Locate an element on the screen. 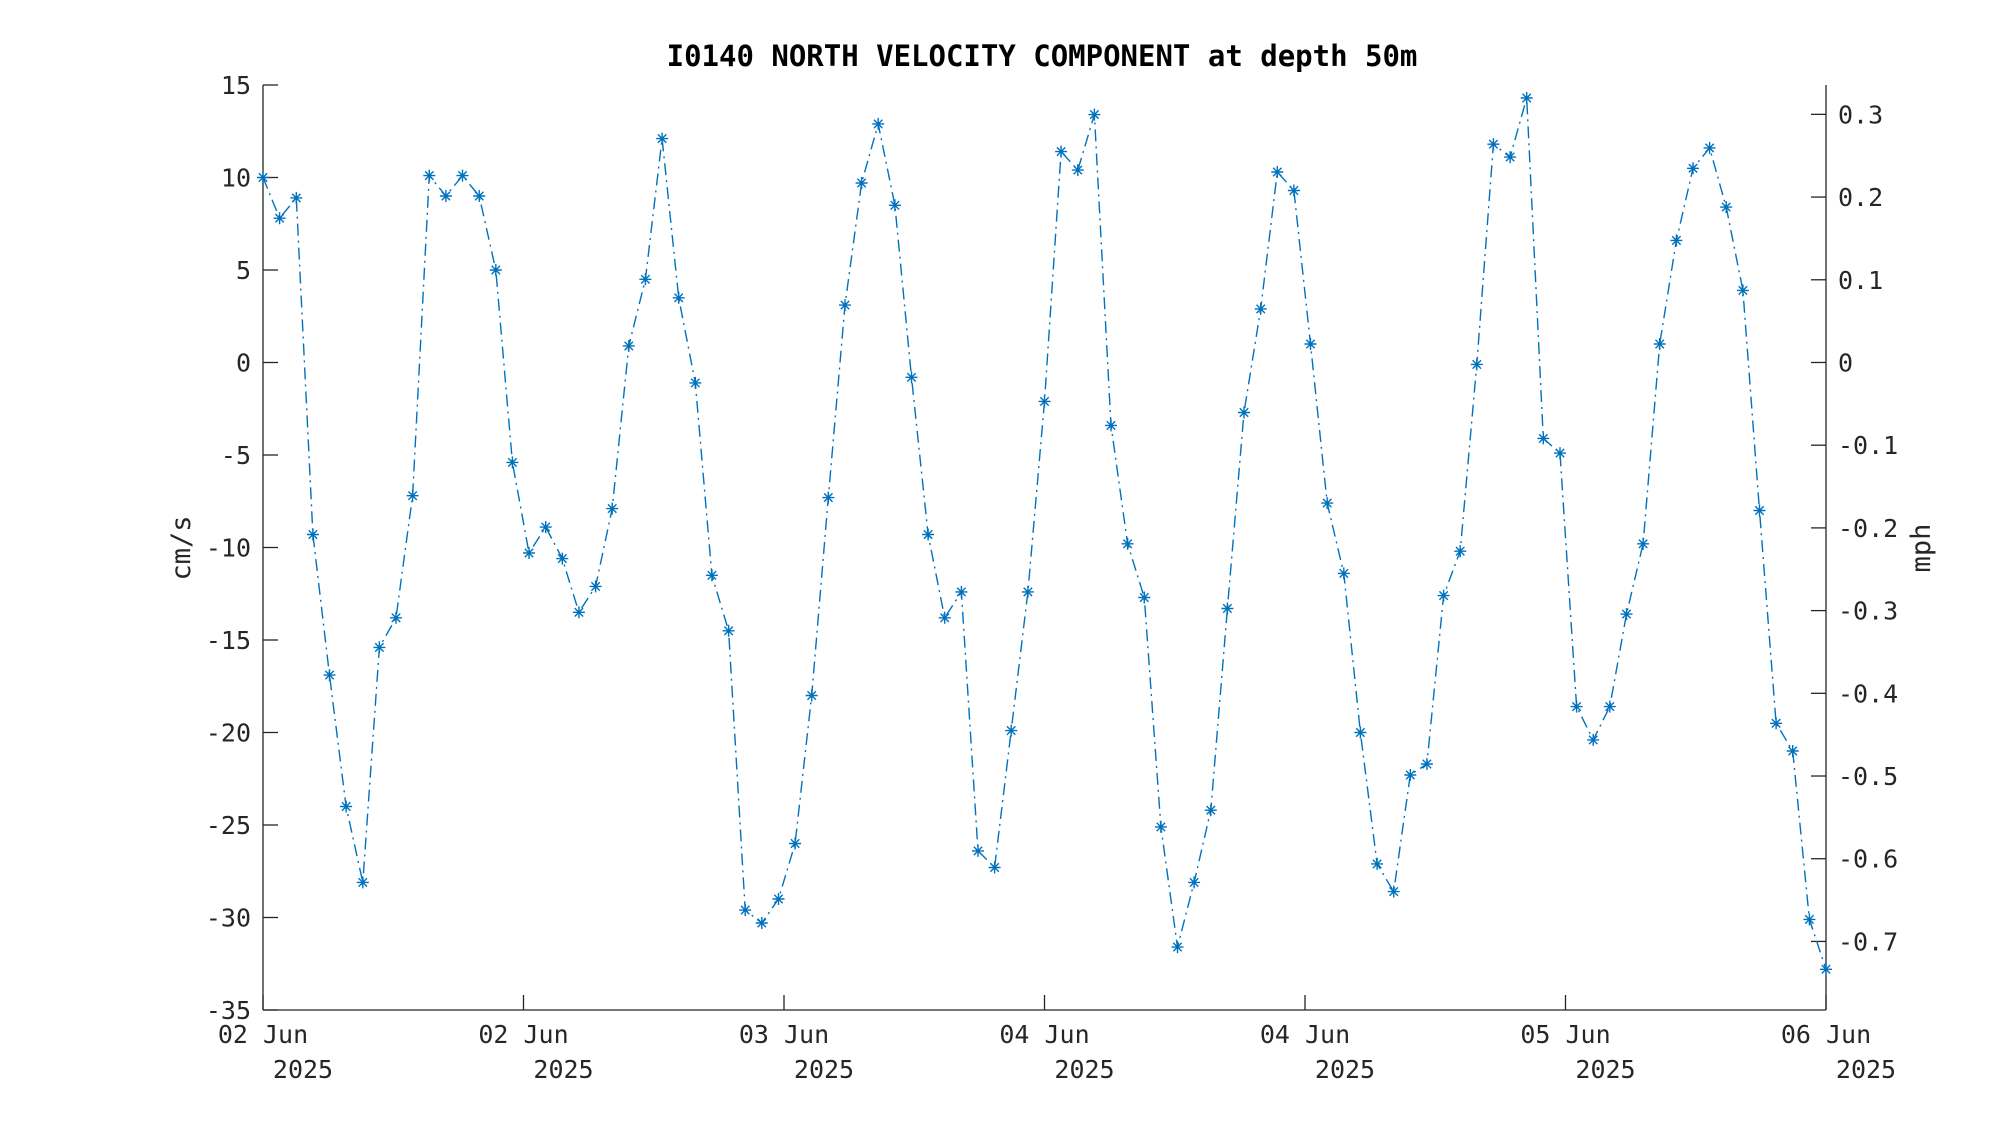  y-tick-label-left: -30 is located at coordinates (228, 918).